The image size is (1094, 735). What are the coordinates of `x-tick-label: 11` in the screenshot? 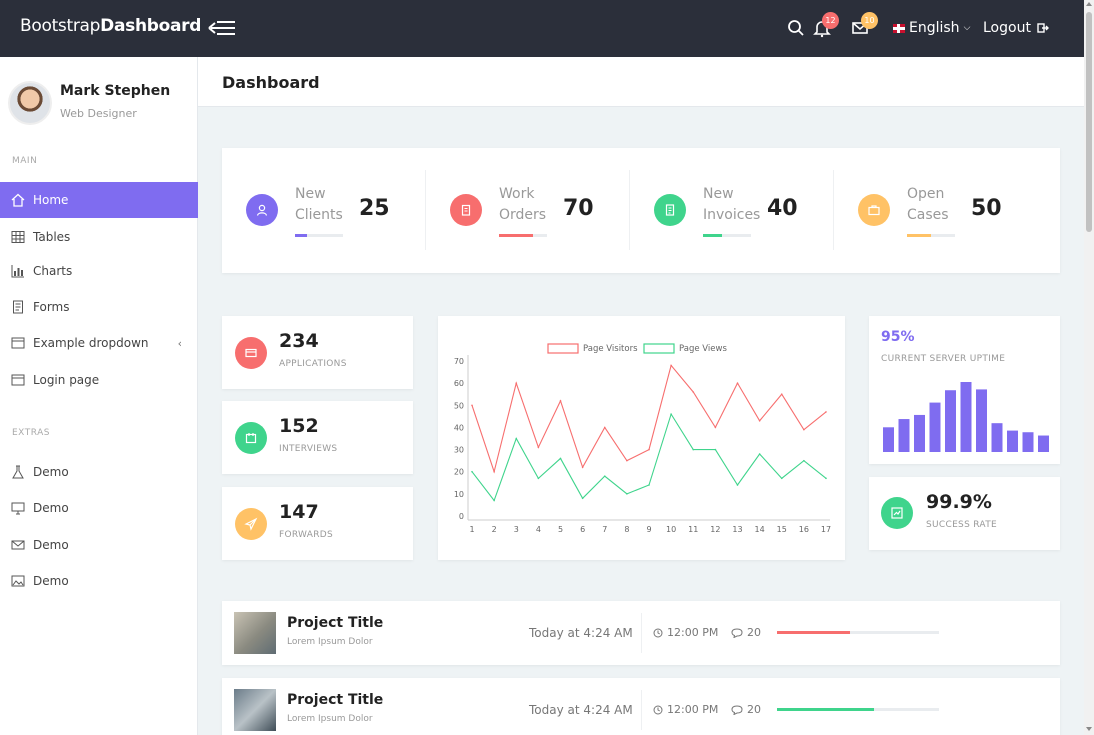 It's located at (693, 529).